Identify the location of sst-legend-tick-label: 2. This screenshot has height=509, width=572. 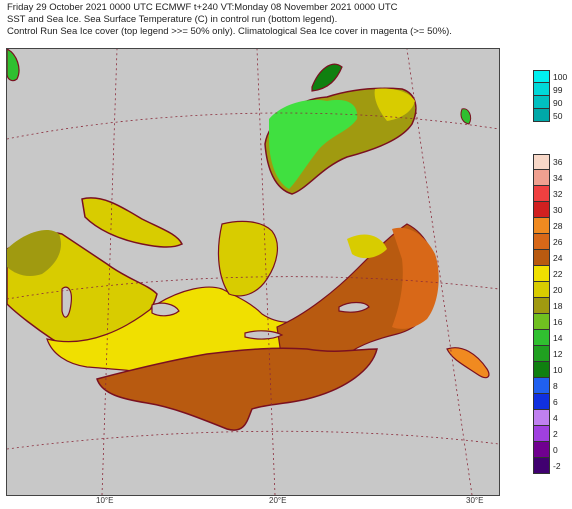
(555, 434).